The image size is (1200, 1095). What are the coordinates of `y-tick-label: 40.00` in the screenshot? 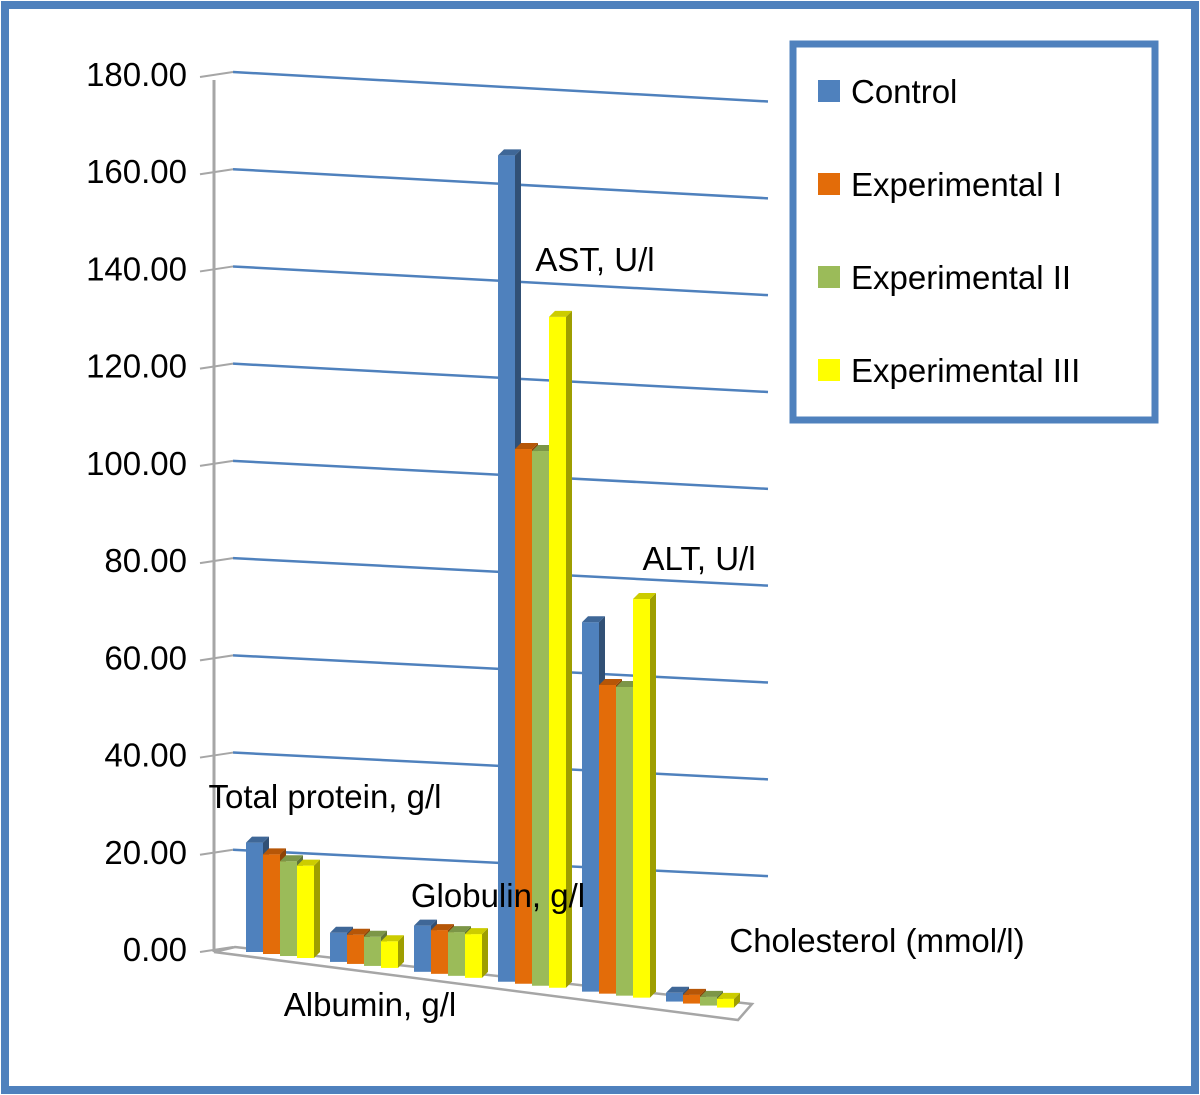 It's located at (145, 755).